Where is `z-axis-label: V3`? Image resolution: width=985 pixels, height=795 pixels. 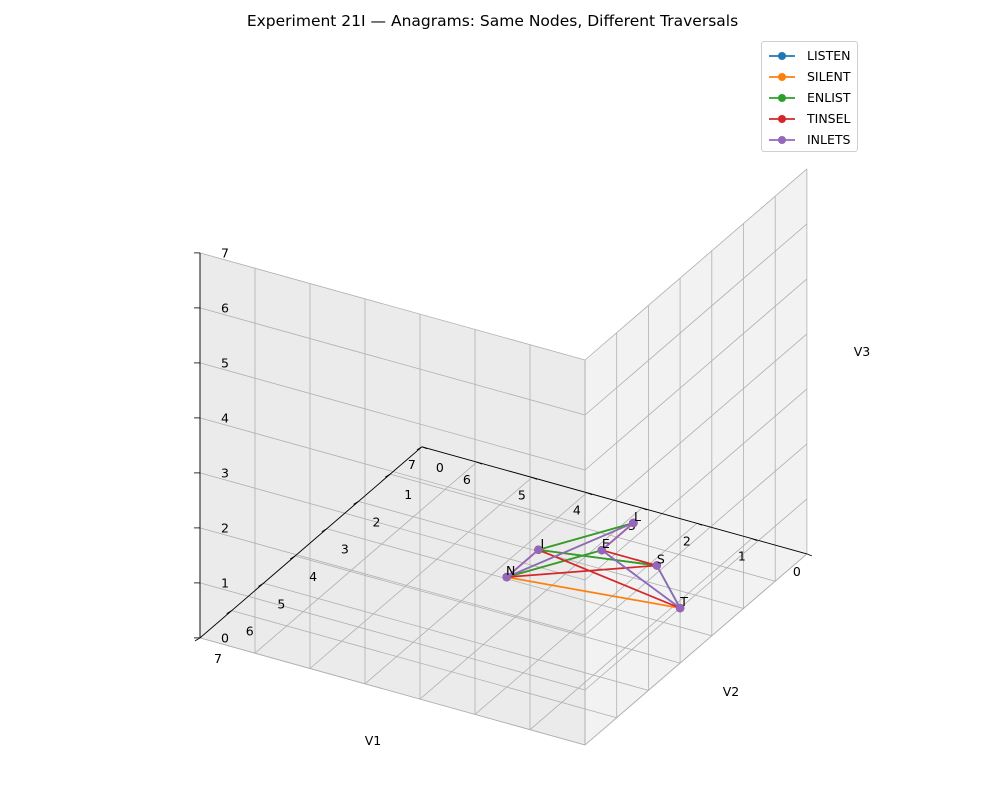 z-axis-label: V3 is located at coordinates (862, 351).